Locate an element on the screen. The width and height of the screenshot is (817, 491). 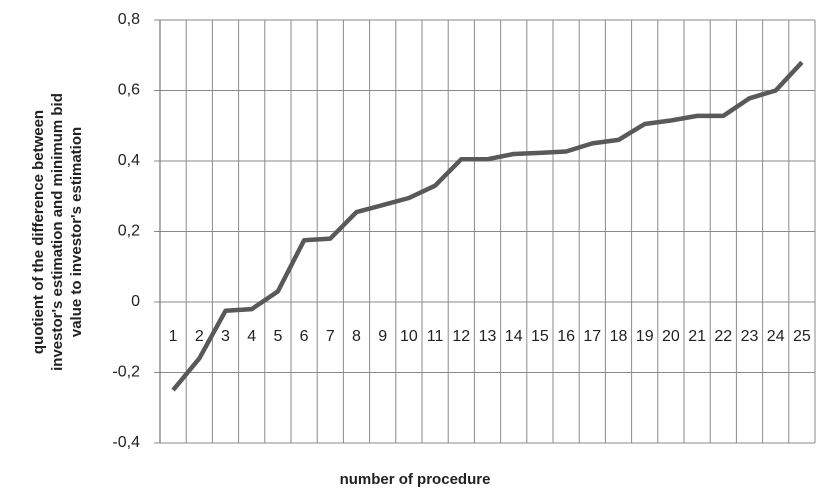
x-tick-label: 7 is located at coordinates (330, 336).